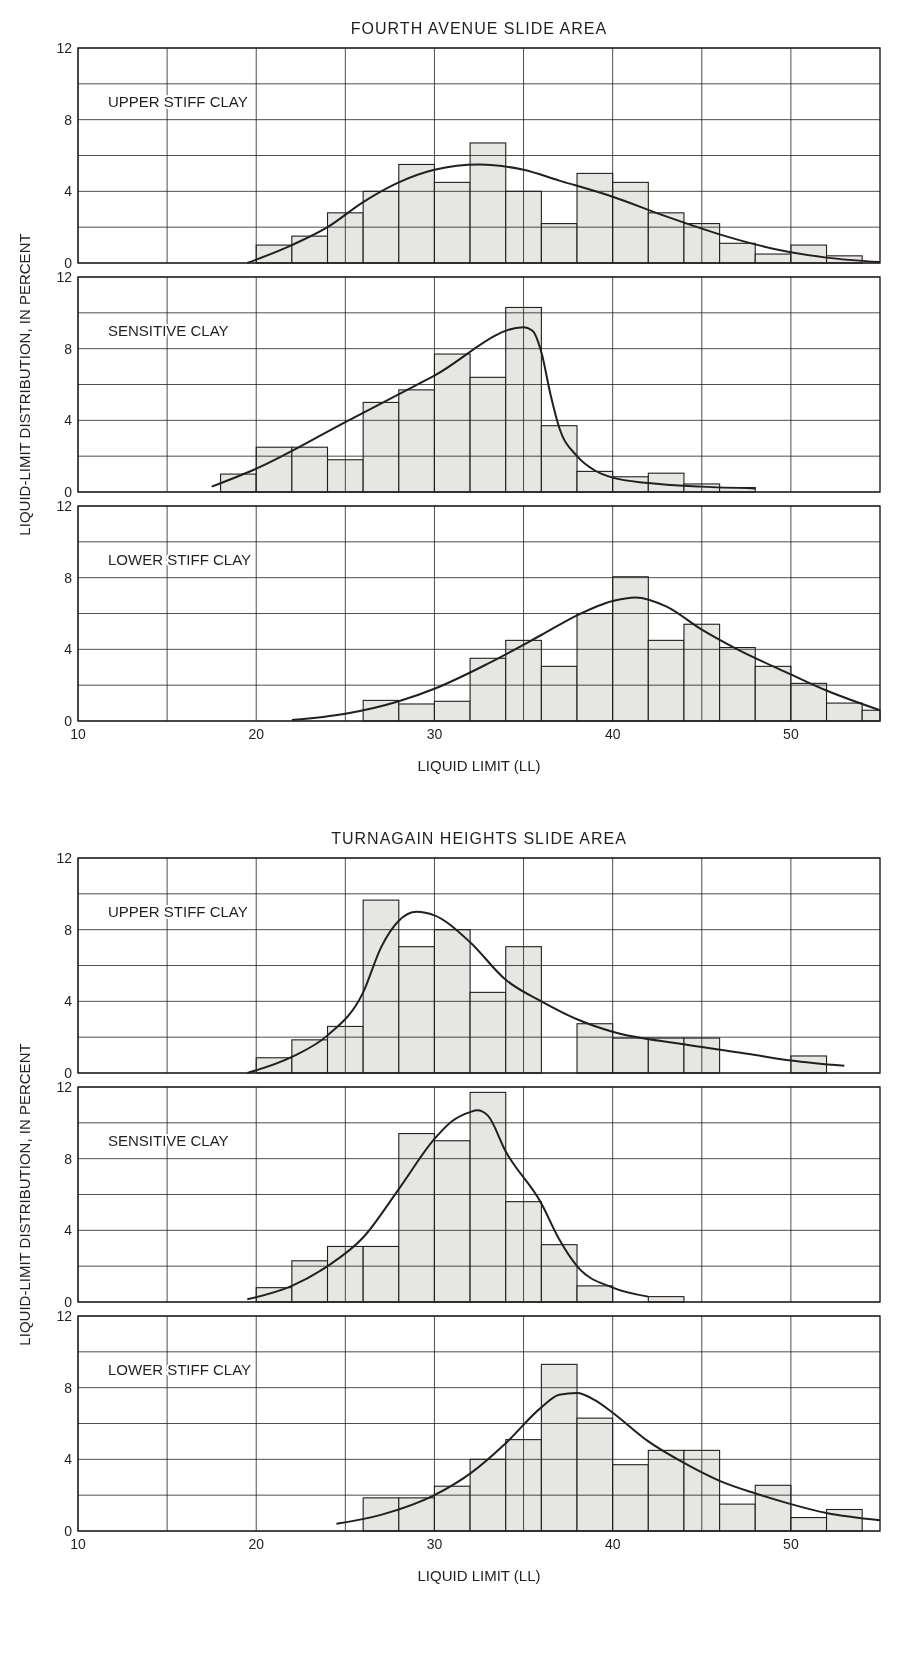 This screenshot has height=1661, width=904. Describe the element at coordinates (479, 838) in the screenshot. I see `chart-title: TURNAGAIN HEIGHTS SLIDE AREA` at that location.